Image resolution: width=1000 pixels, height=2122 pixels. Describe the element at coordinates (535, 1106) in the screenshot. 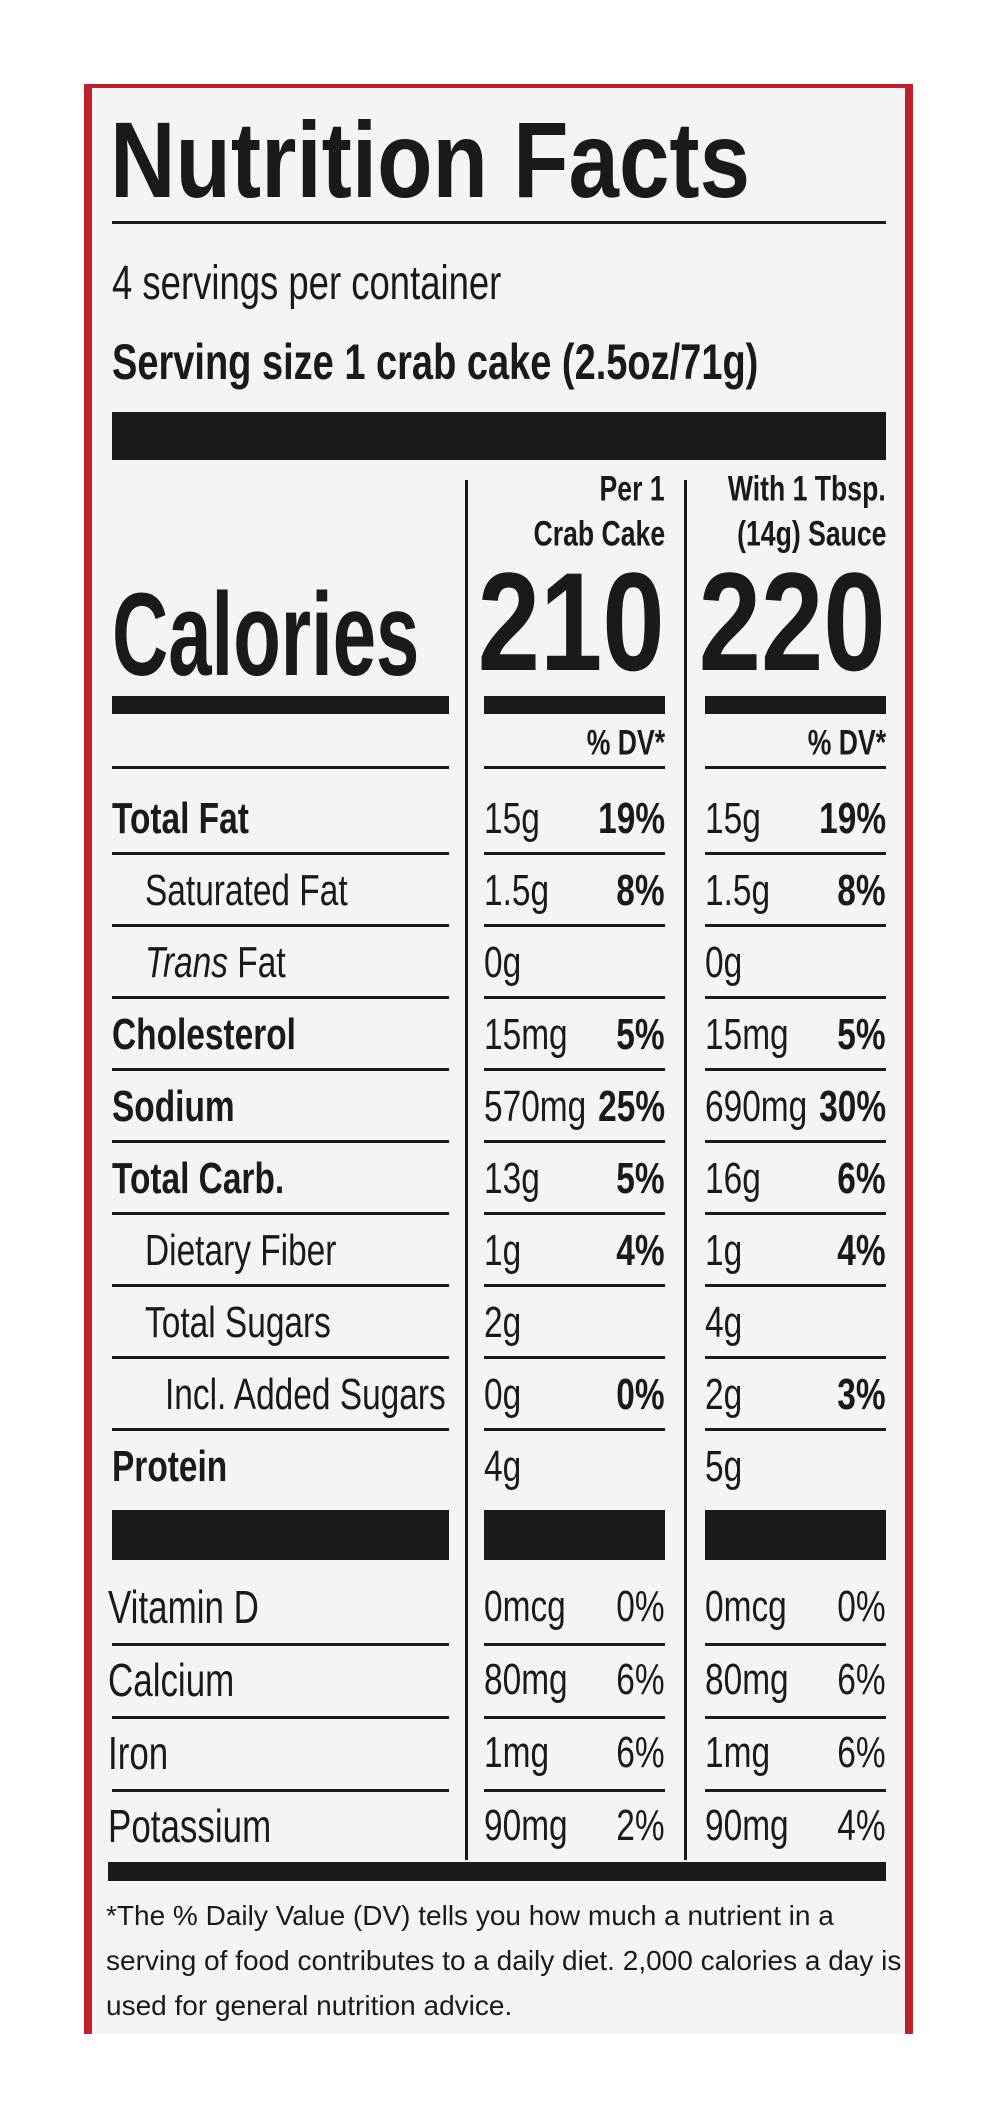

I see `amount: 570mg` at that location.